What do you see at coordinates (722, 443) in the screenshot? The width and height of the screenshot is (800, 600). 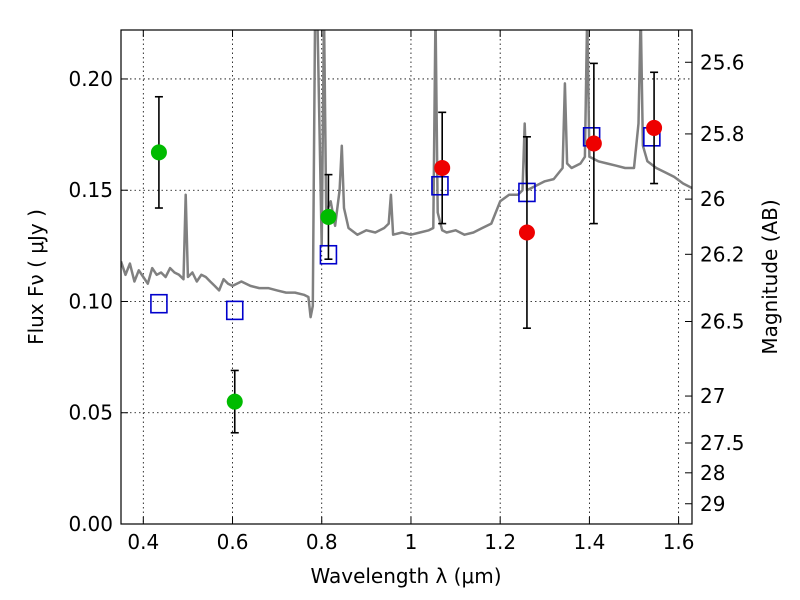 I see `mag-tick-label: 27.5` at bounding box center [722, 443].